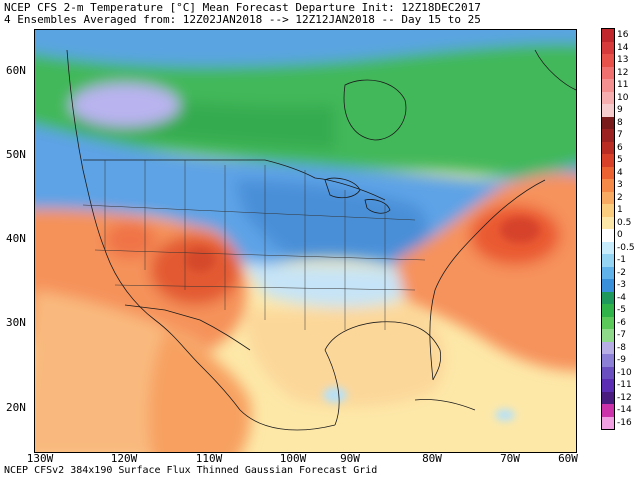  I want to click on colorbar-label: 5, so click(620, 160).